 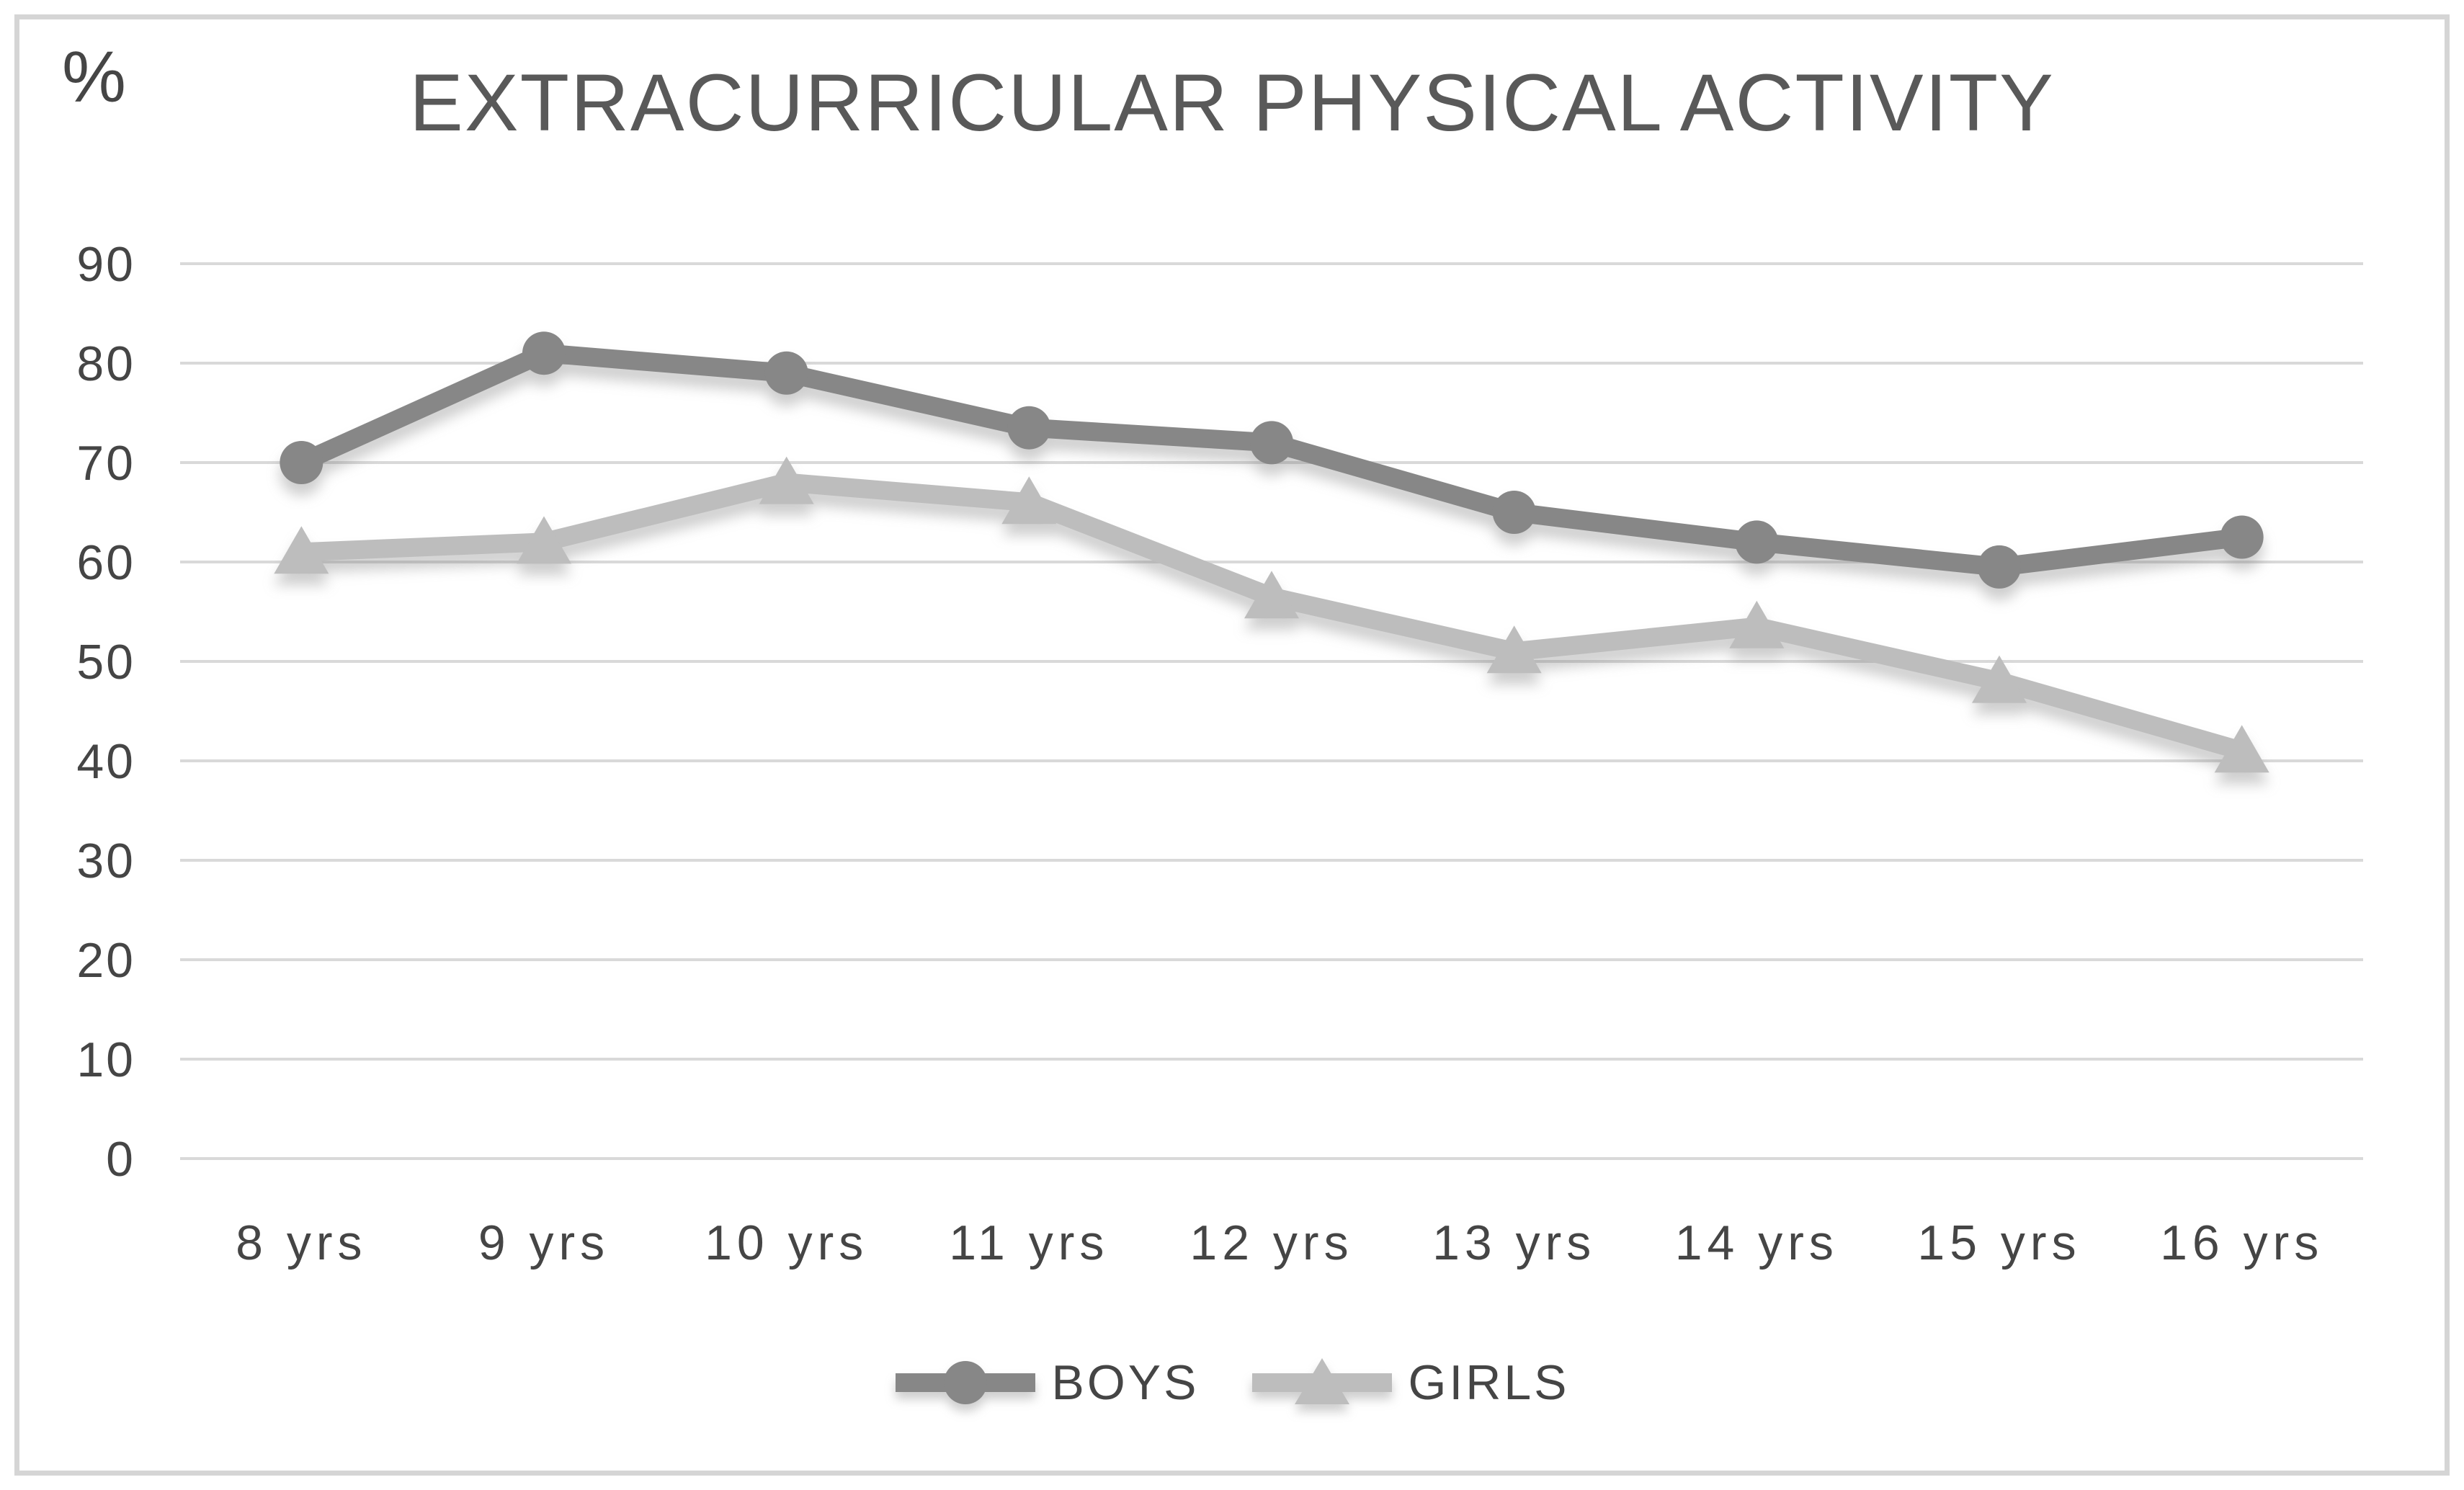 I want to click on boys-line-circle-marker-icon, so click(x=966, y=1382).